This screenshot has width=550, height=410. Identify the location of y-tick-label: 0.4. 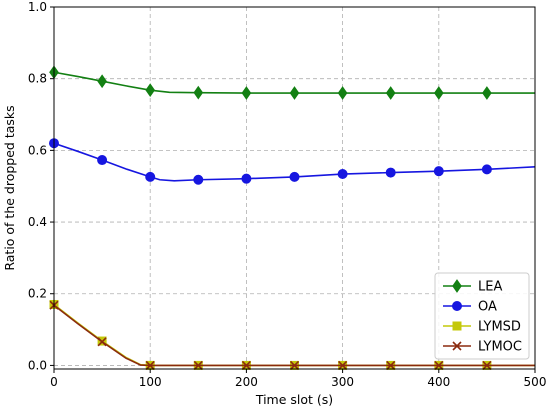
(37, 222).